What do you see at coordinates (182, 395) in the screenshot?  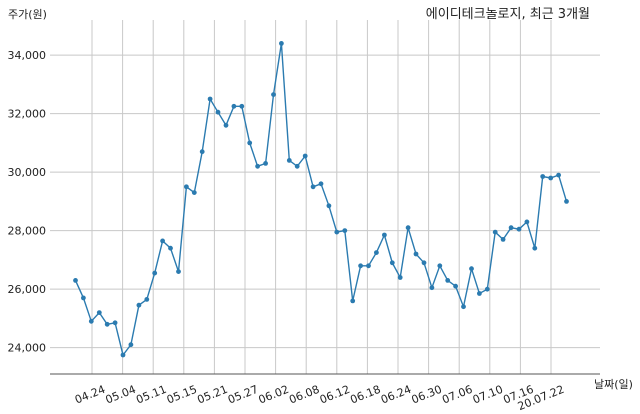 I see `x-tick-label: 05.15` at bounding box center [182, 395].